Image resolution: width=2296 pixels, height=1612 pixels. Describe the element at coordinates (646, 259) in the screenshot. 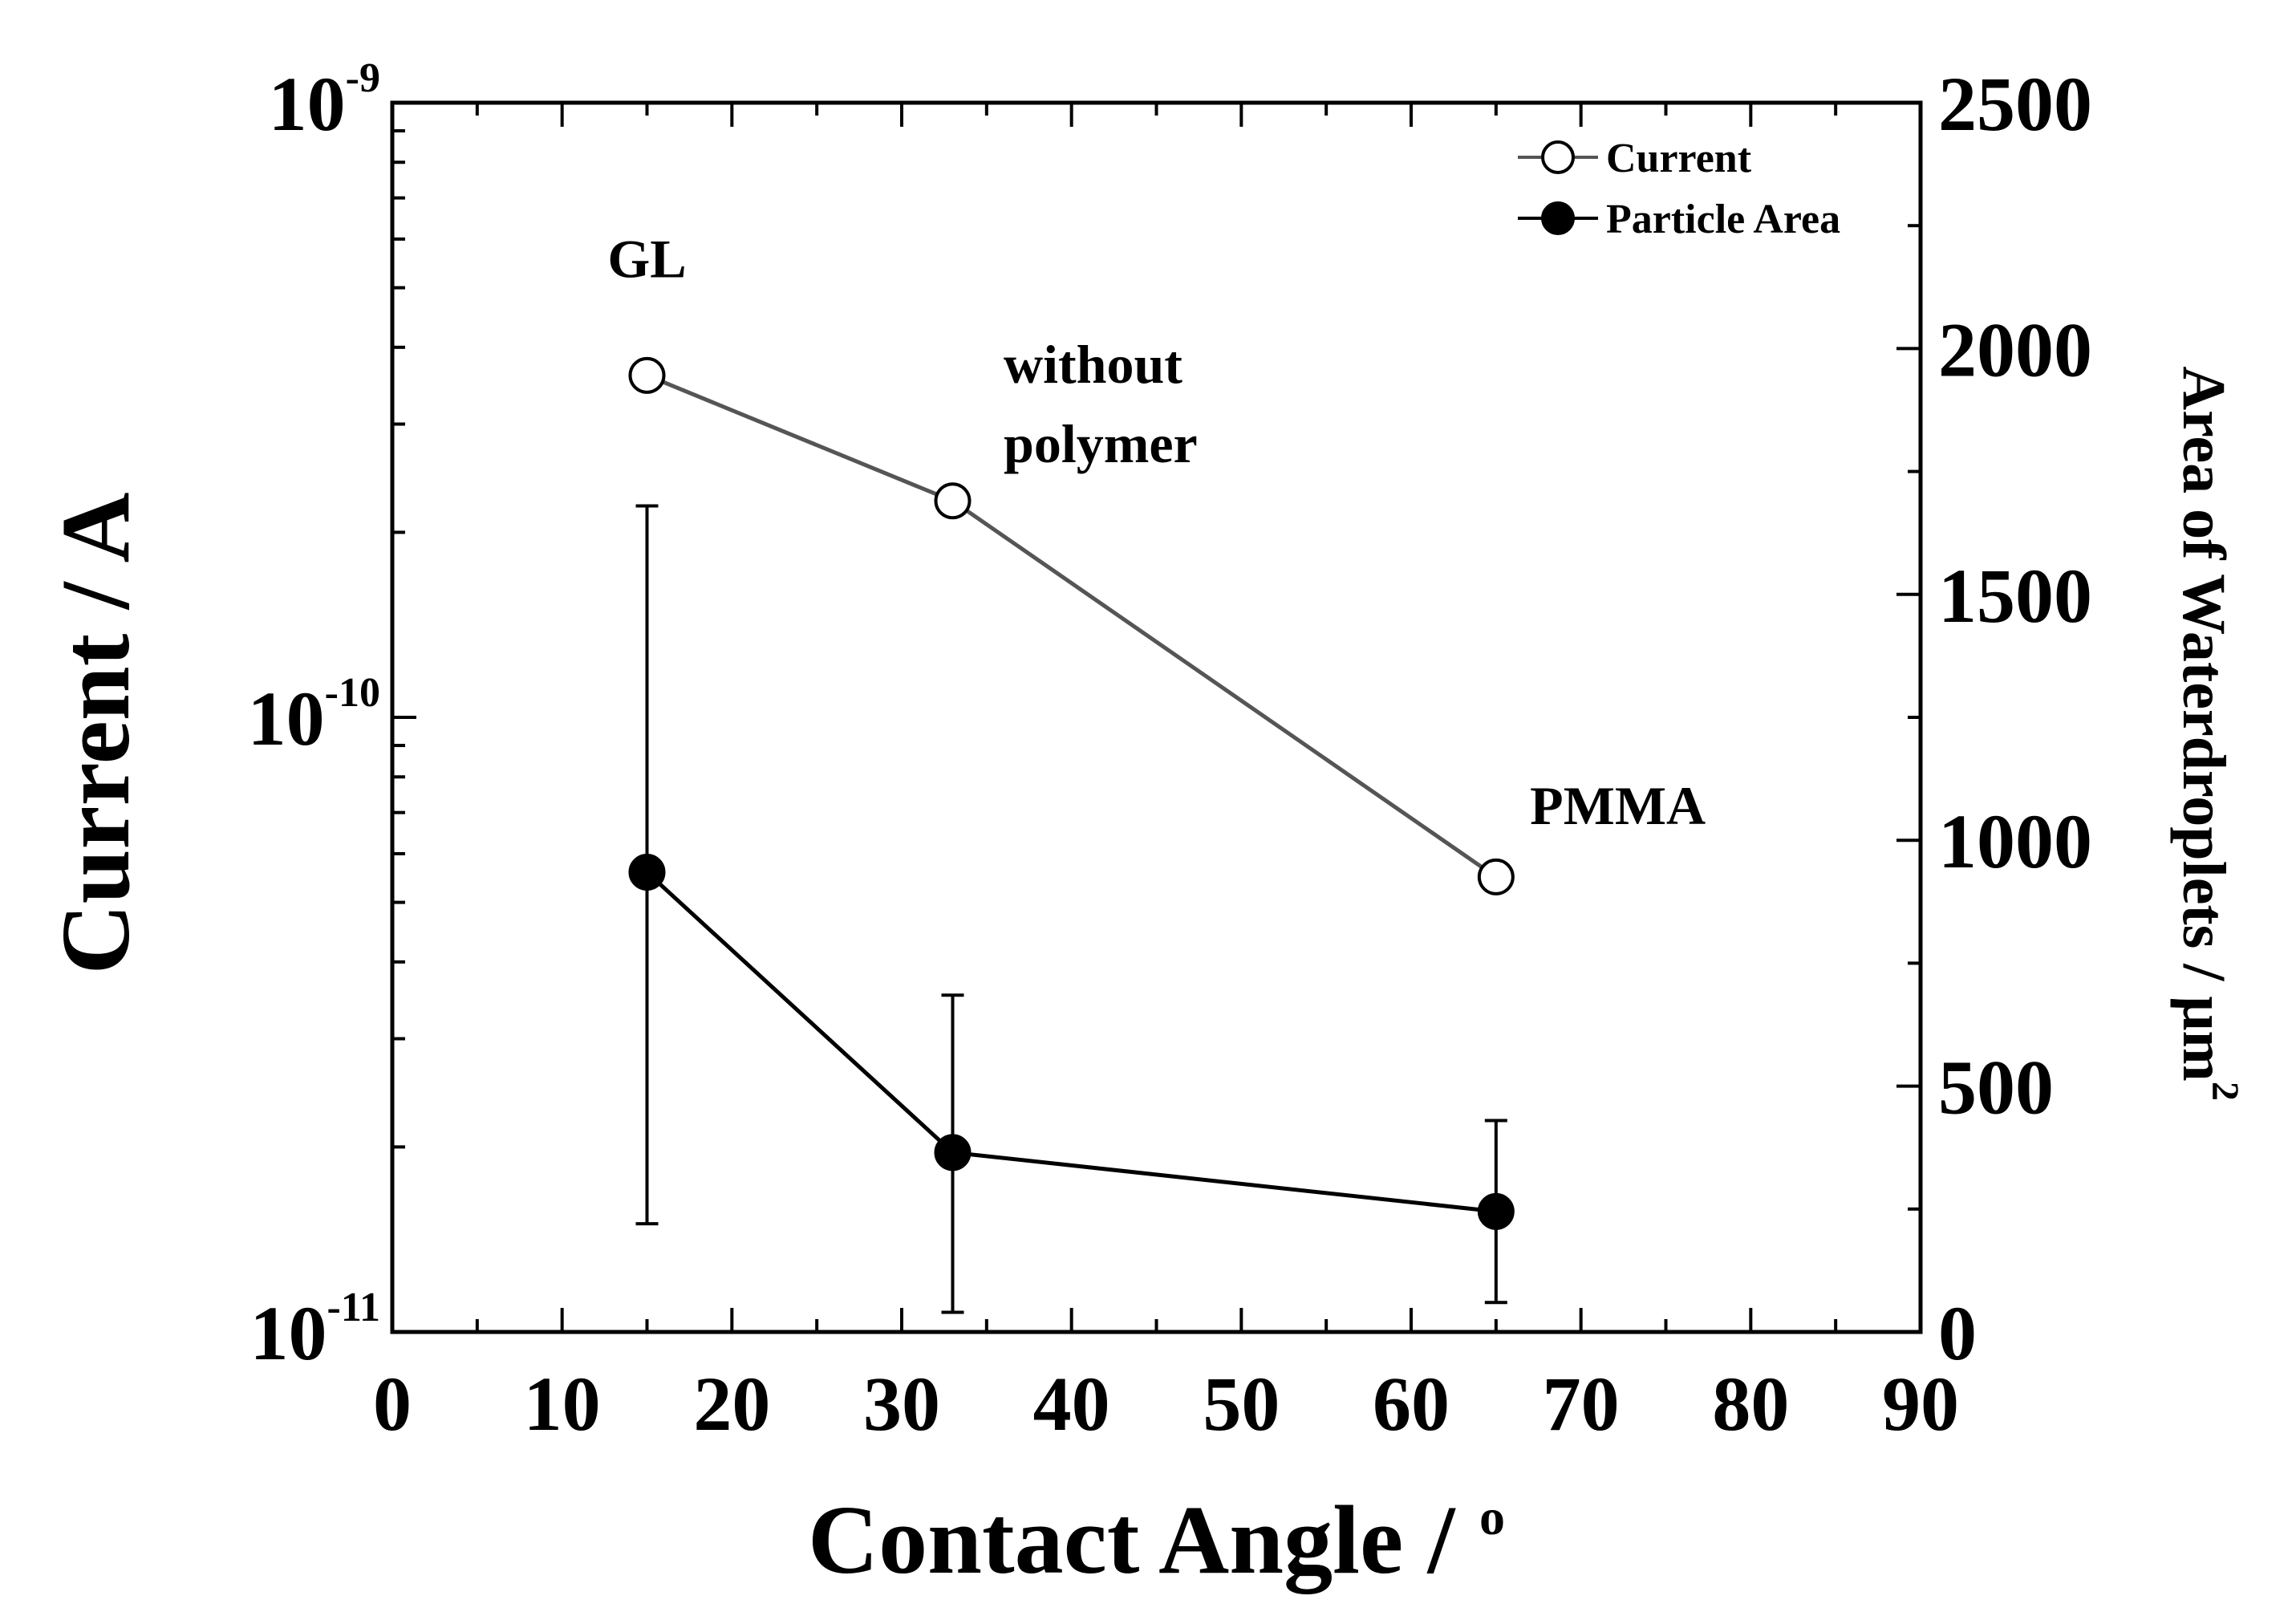

I see `annotation-label: GL` at that location.